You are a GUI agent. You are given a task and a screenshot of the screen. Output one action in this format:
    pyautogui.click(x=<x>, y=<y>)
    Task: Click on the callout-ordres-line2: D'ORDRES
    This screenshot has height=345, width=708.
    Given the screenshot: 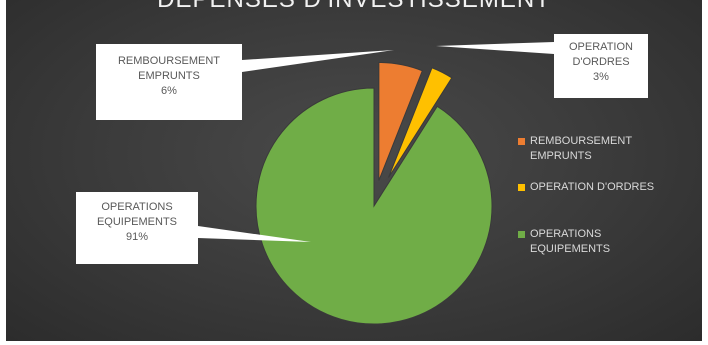 What is the action you would take?
    pyautogui.click(x=601, y=62)
    